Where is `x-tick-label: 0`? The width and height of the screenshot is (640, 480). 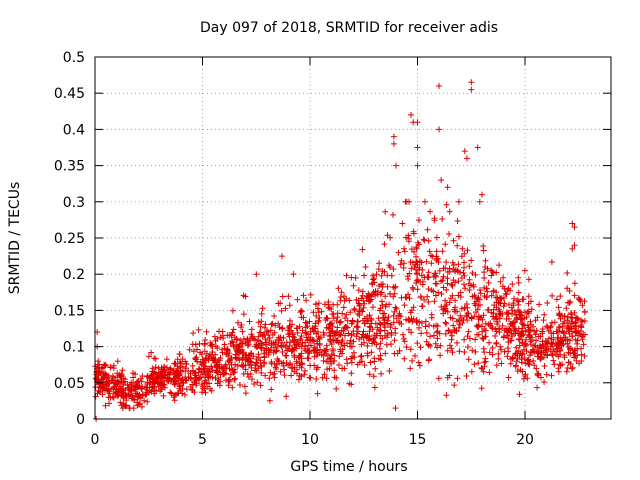
x-tick-label: 0 is located at coordinates (95, 440).